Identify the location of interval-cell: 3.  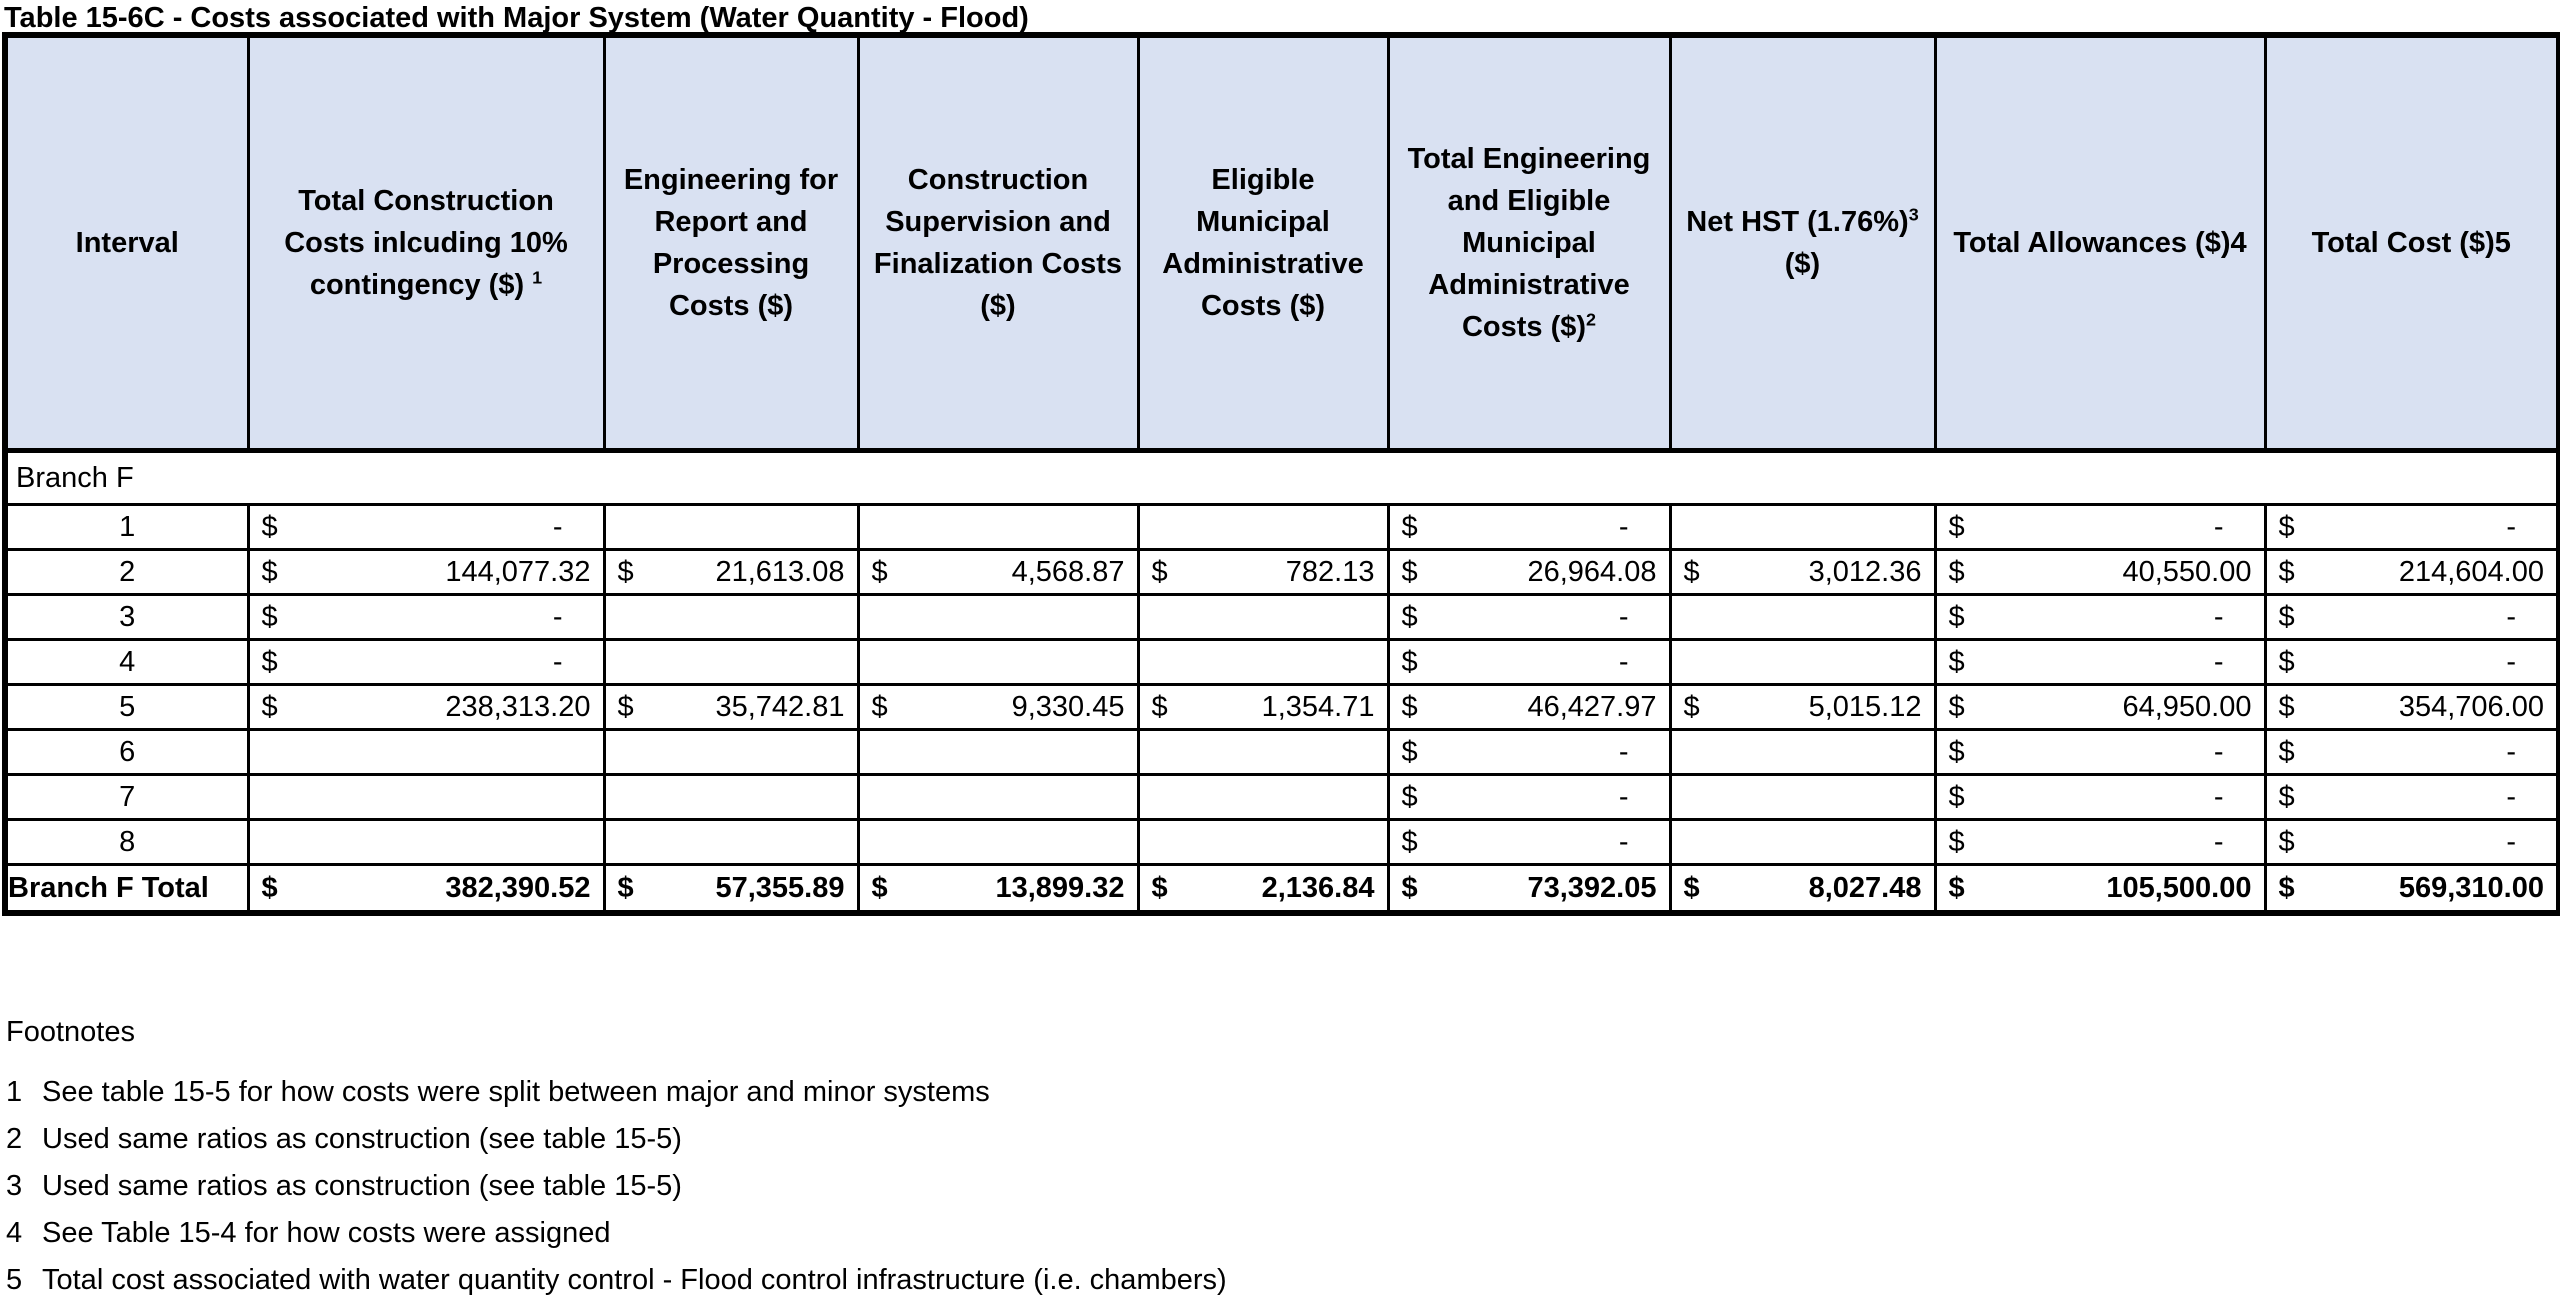
(126, 617).